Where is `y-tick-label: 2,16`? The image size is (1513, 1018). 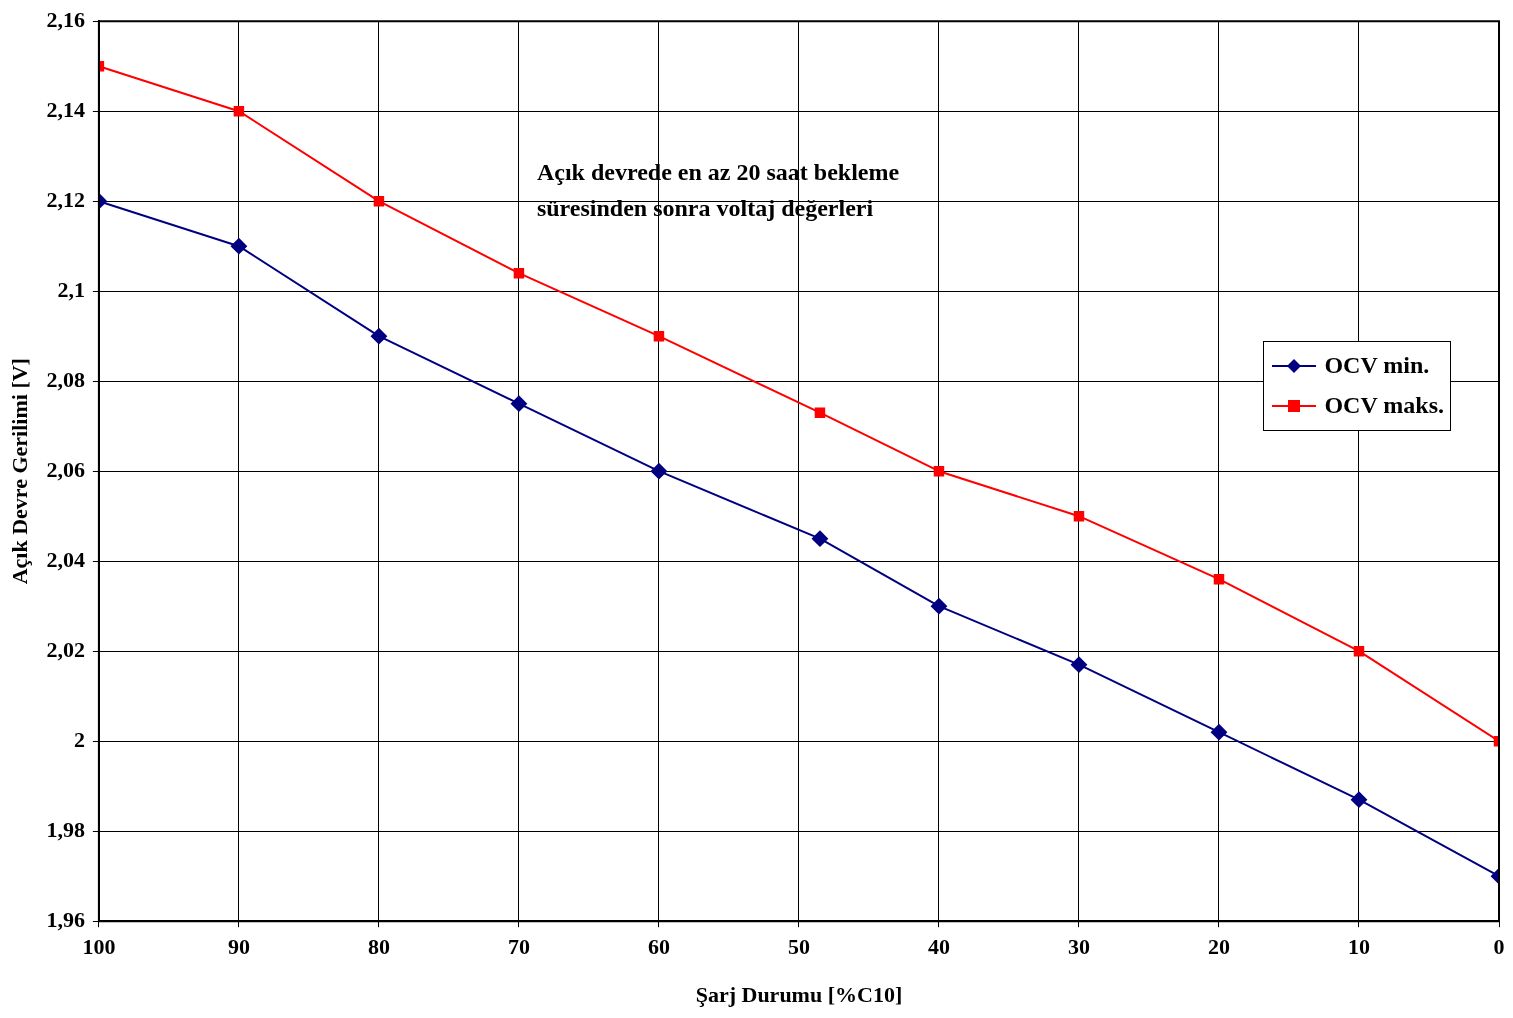
y-tick-label: 2,16 is located at coordinates (65, 19).